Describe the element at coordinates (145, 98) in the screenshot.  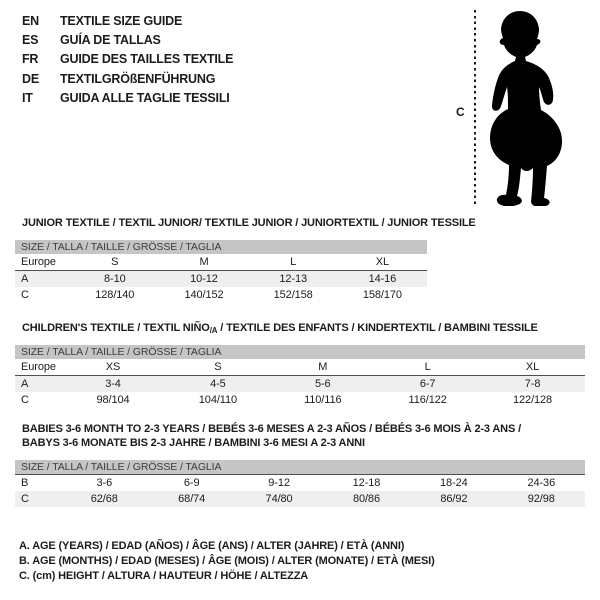
I see `lang-title: GUIDA ALLE TAGLIE TESSILI` at that location.